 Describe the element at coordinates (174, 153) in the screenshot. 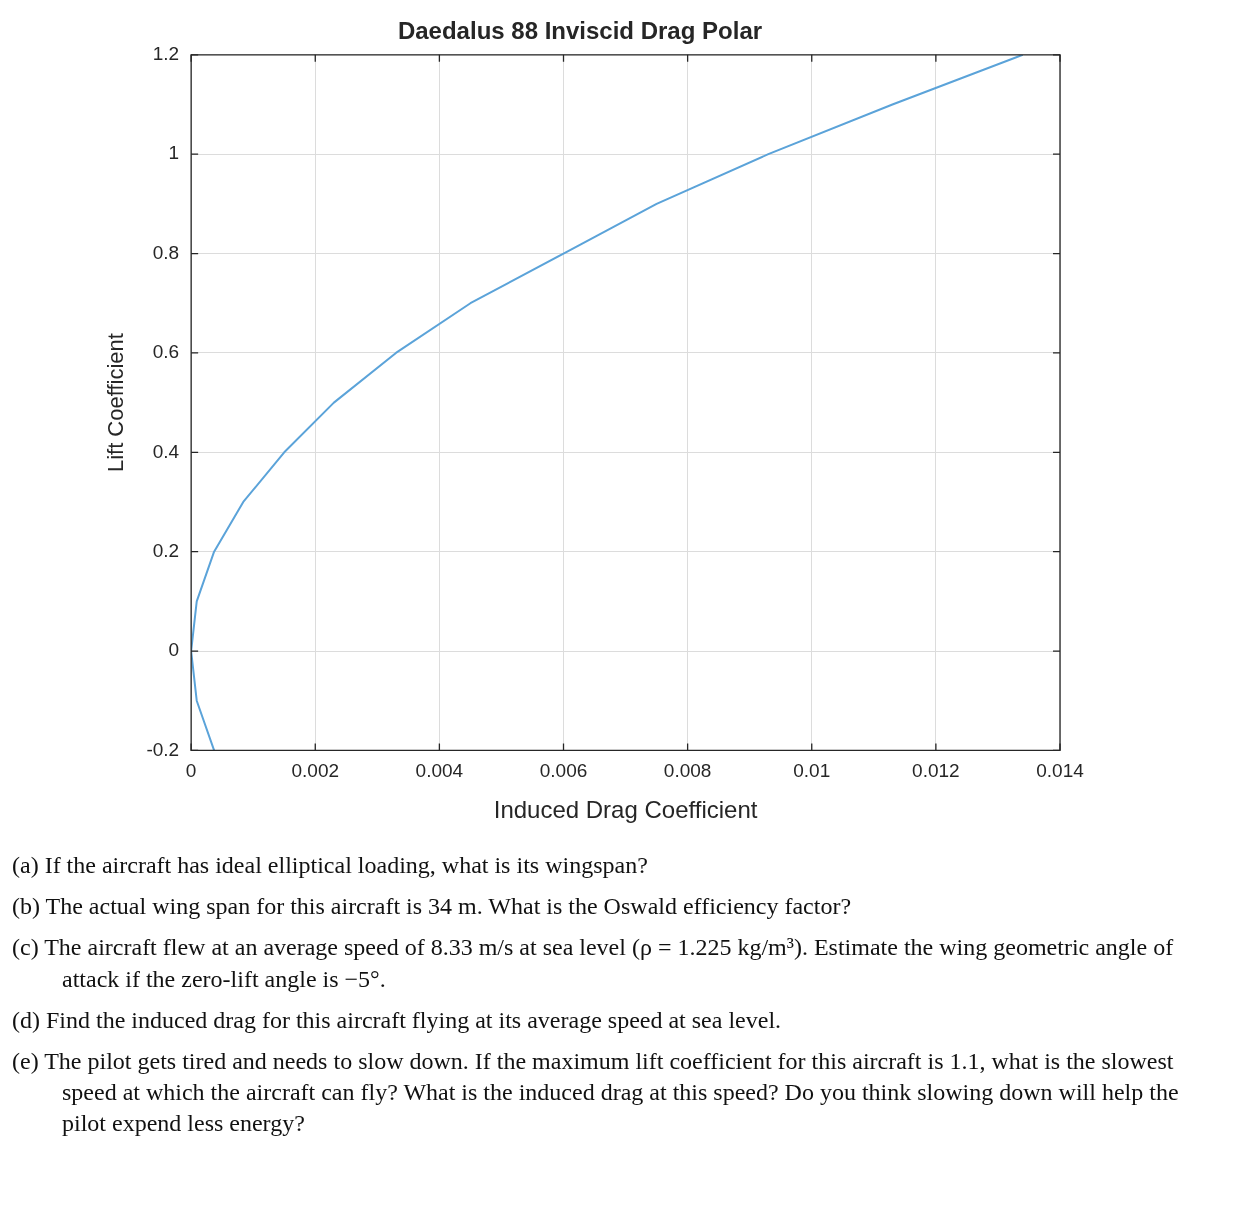

I see `y-tick-label: 1` at that location.